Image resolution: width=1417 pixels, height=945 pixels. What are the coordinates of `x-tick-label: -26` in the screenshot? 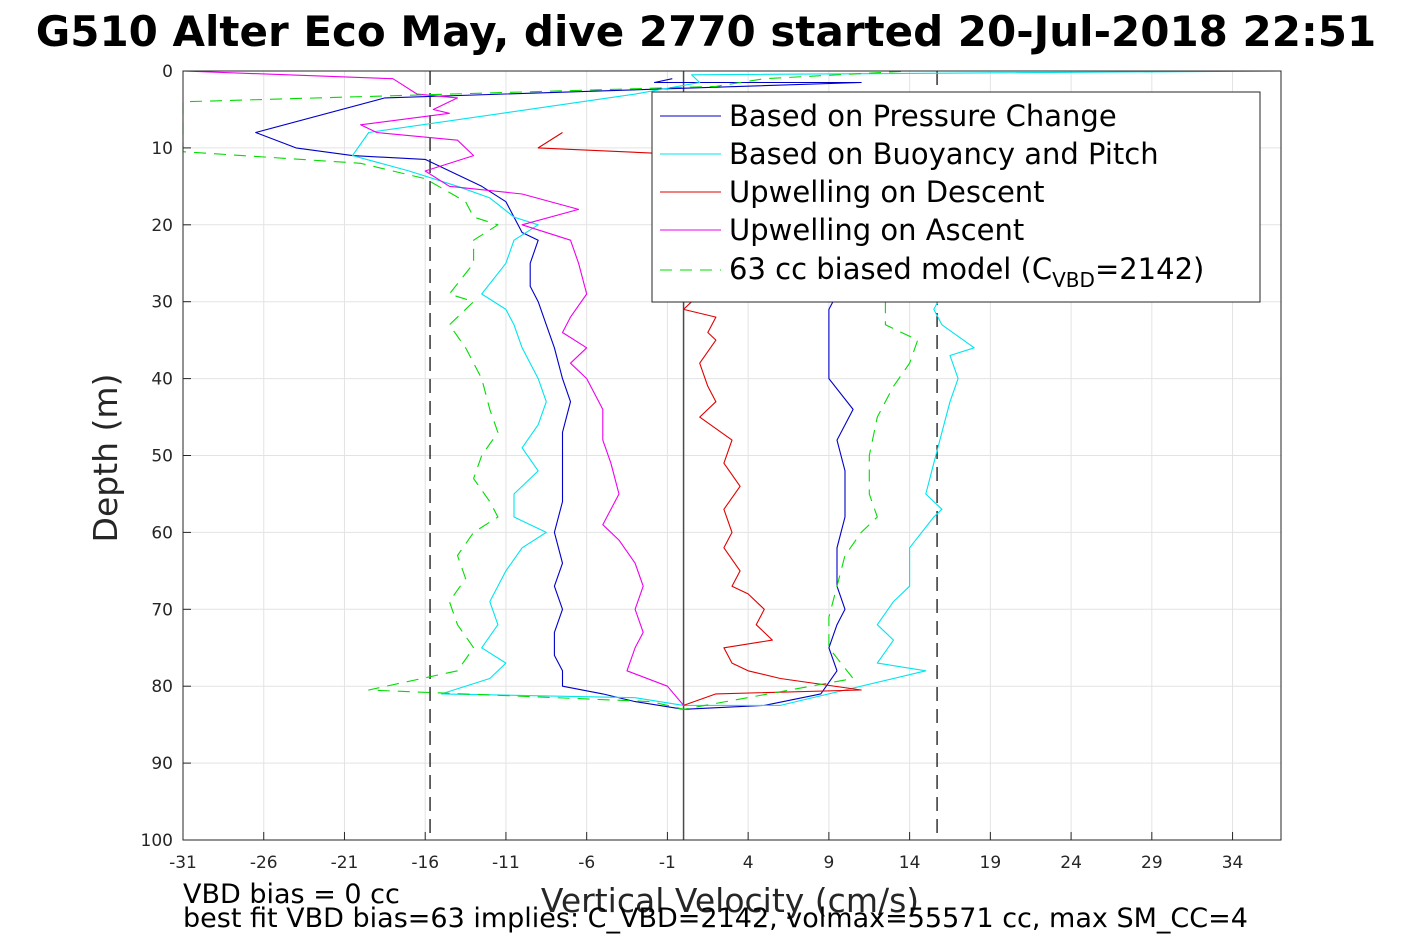 It's located at (264, 863).